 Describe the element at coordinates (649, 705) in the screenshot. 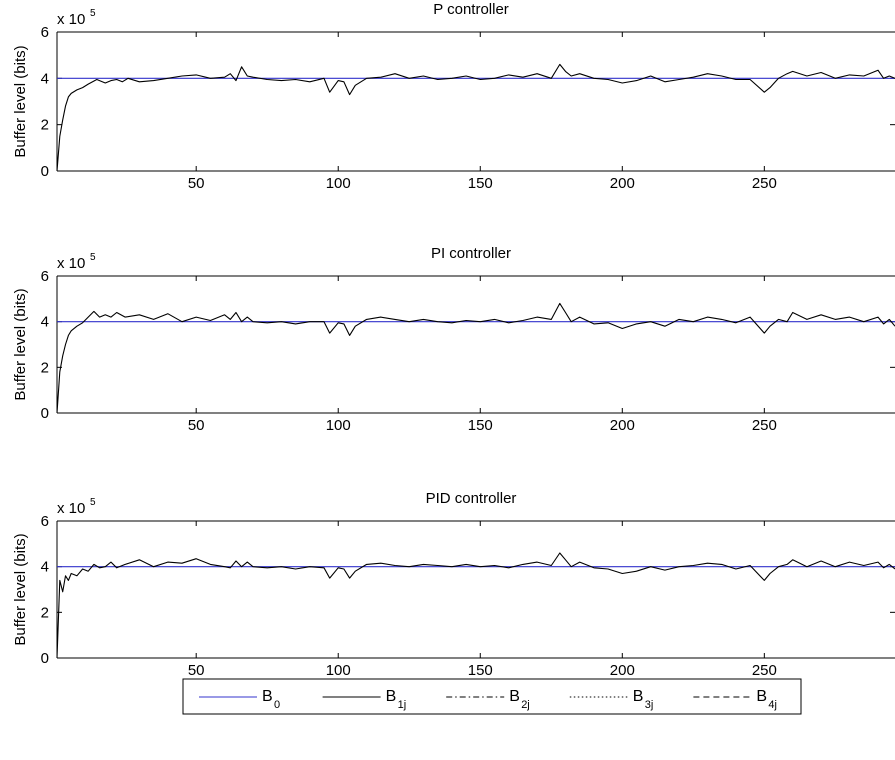

I see `legend-subscript: 3j` at that location.